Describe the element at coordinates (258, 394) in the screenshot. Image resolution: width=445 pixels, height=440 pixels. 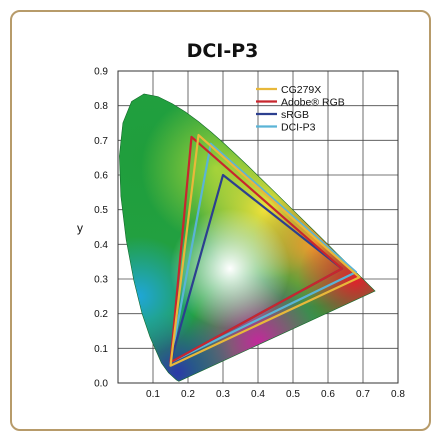
I see `x-tick-label: 0.4` at that location.